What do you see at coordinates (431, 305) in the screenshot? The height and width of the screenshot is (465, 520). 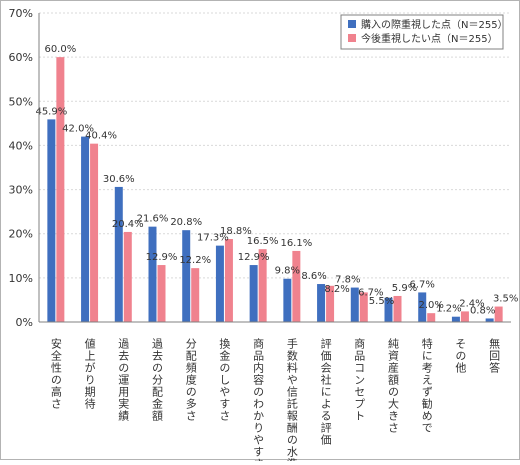 I see `data-label-future: 2.0%` at bounding box center [431, 305].